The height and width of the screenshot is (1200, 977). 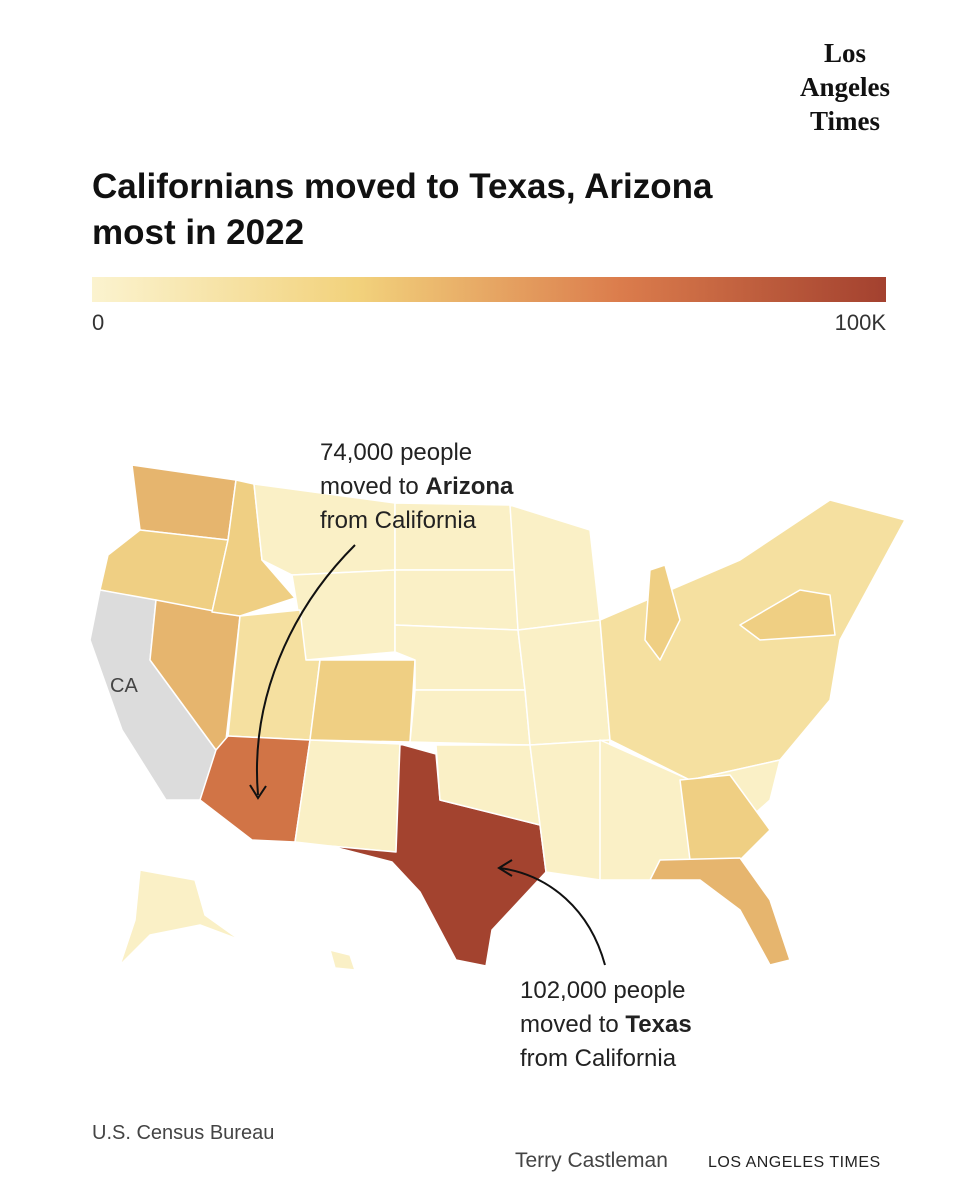 I want to click on state-hi, so click(x=342, y=960).